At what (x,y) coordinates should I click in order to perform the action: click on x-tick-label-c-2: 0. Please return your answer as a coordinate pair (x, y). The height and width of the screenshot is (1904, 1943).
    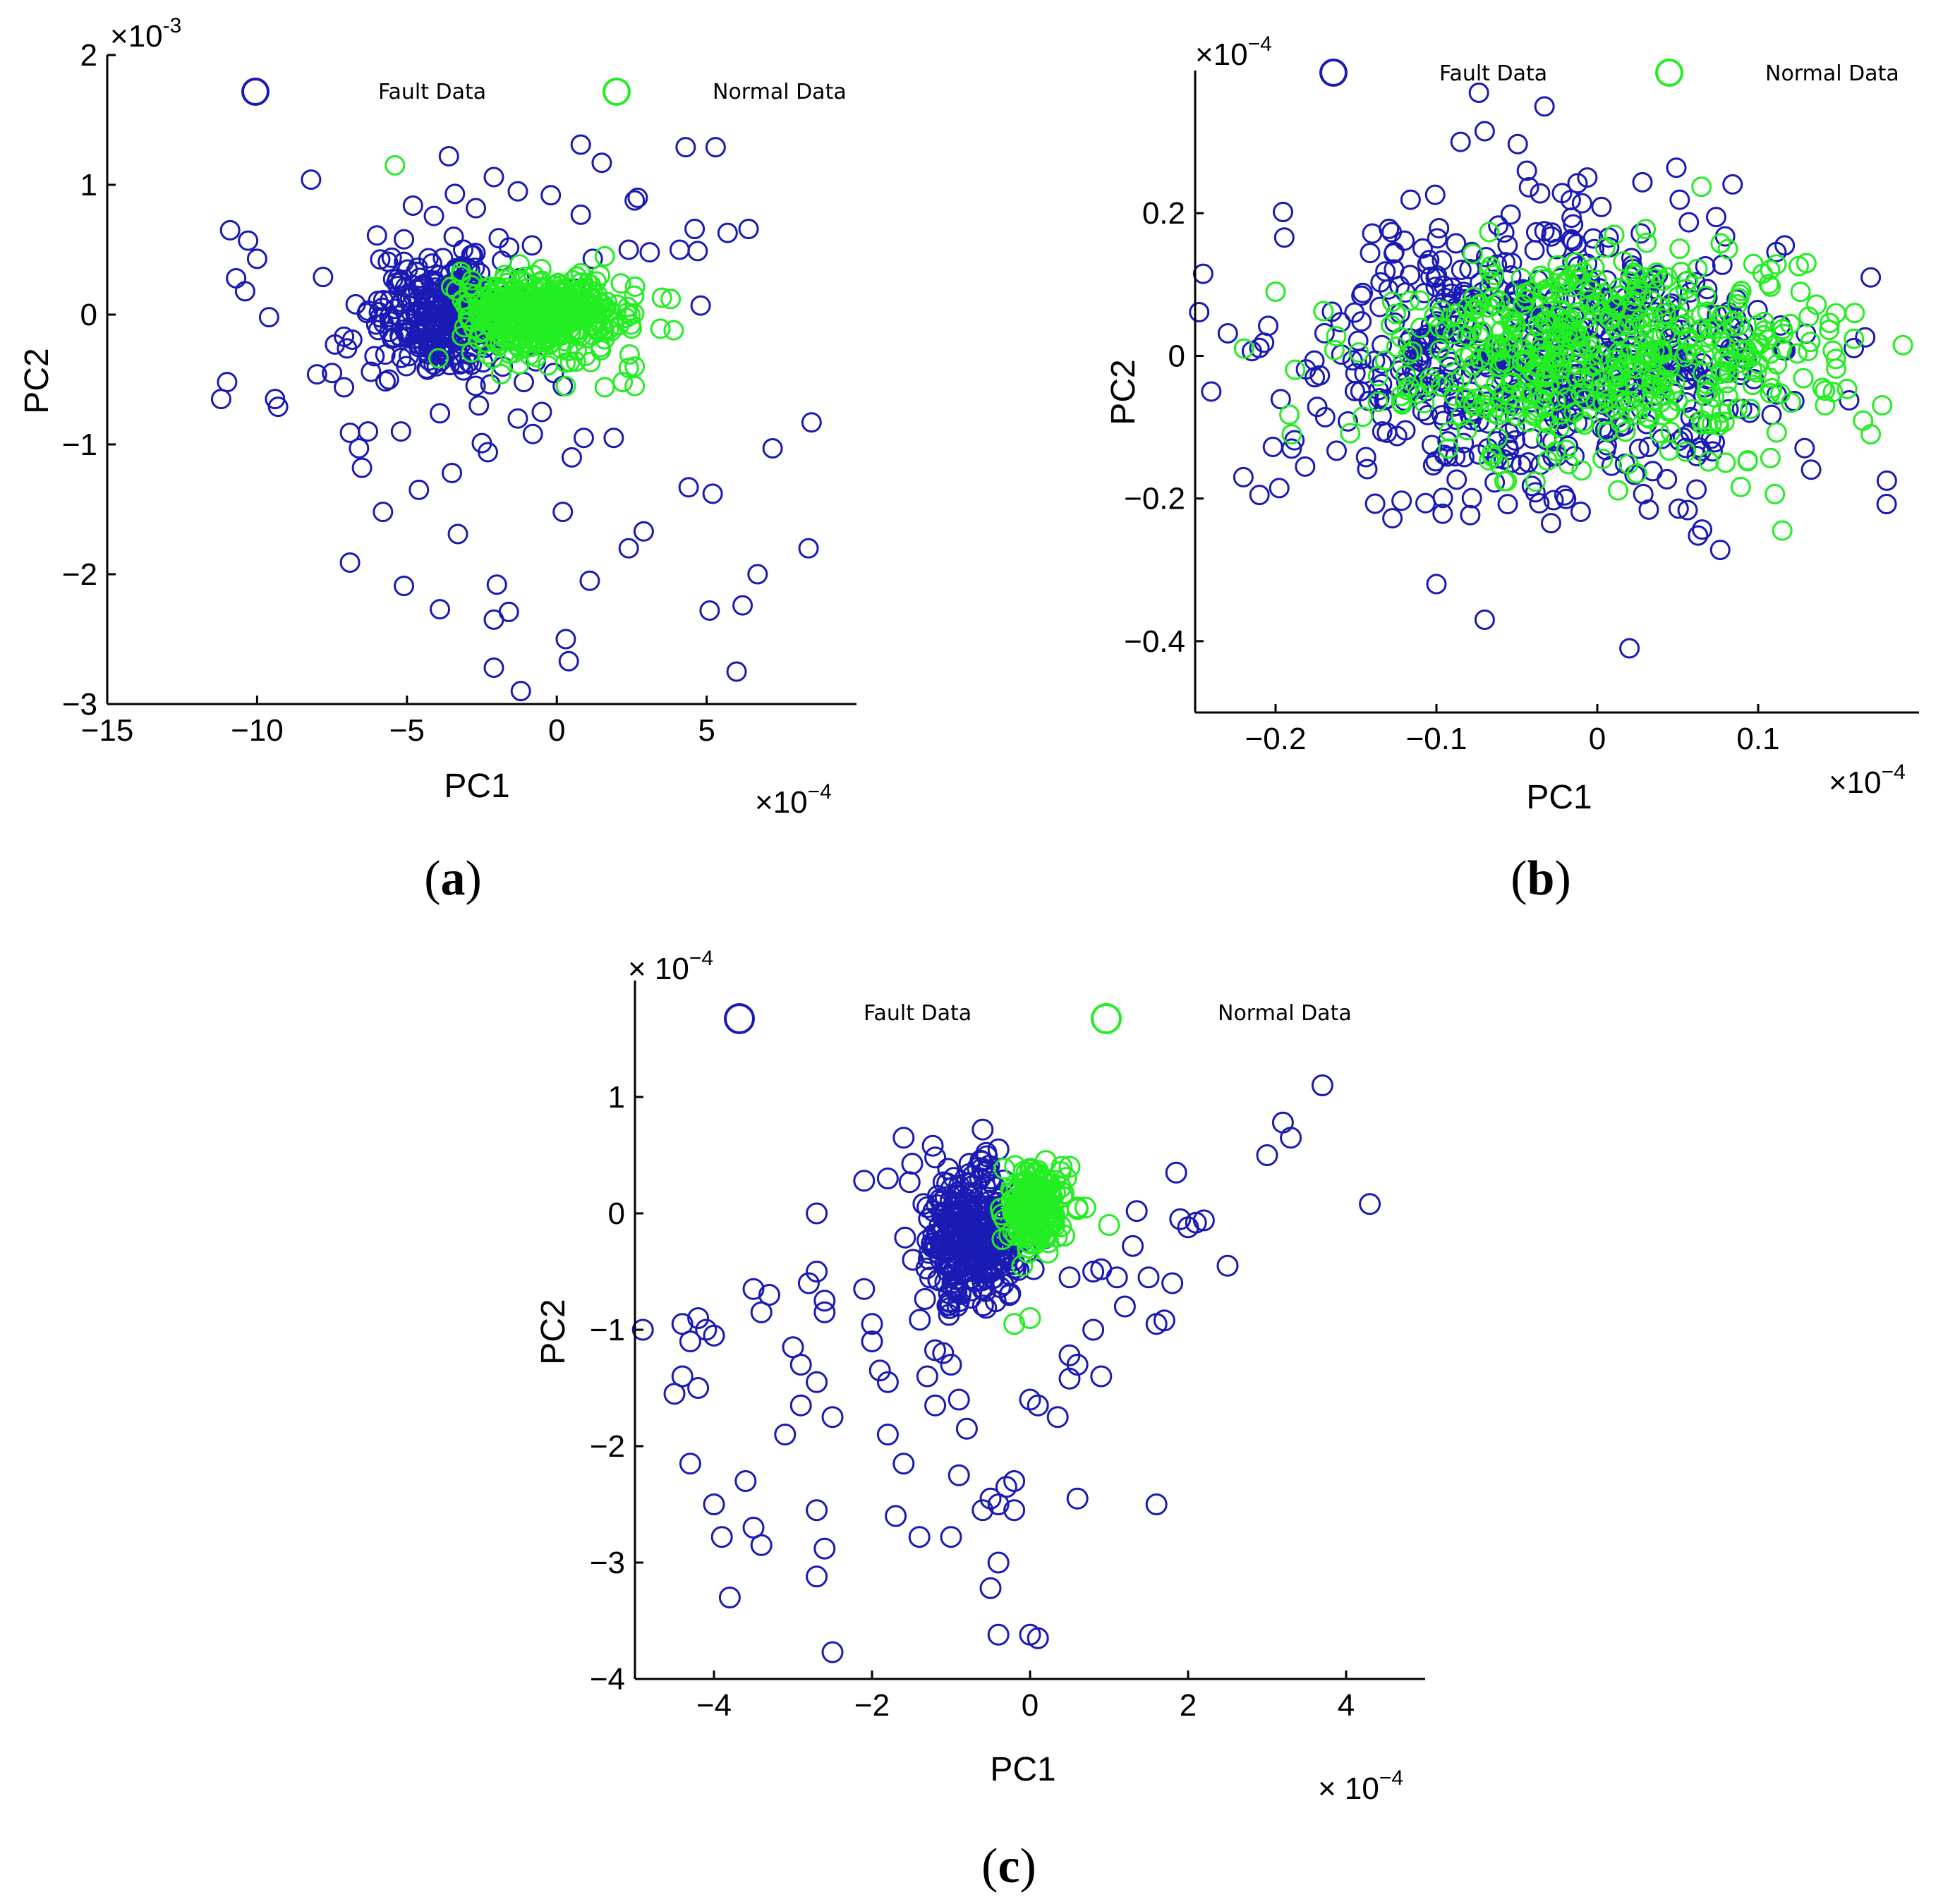
    Looking at the image, I should click on (1030, 1705).